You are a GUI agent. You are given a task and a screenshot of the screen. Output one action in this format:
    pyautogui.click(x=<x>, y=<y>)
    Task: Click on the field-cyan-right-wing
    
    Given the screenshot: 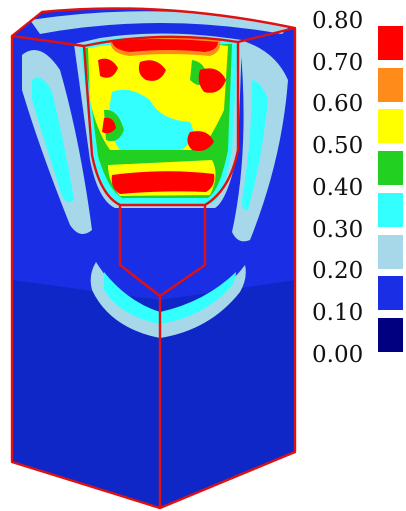 What is the action you would take?
    pyautogui.click(x=255, y=145)
    